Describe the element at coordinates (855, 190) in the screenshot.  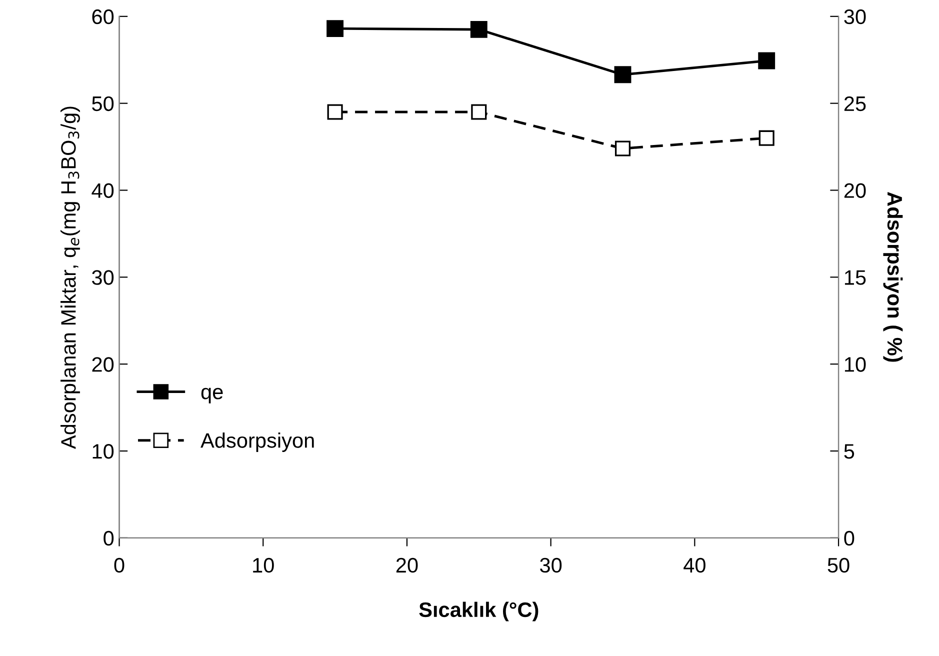
I see `y2-tick-label: 20` at that location.